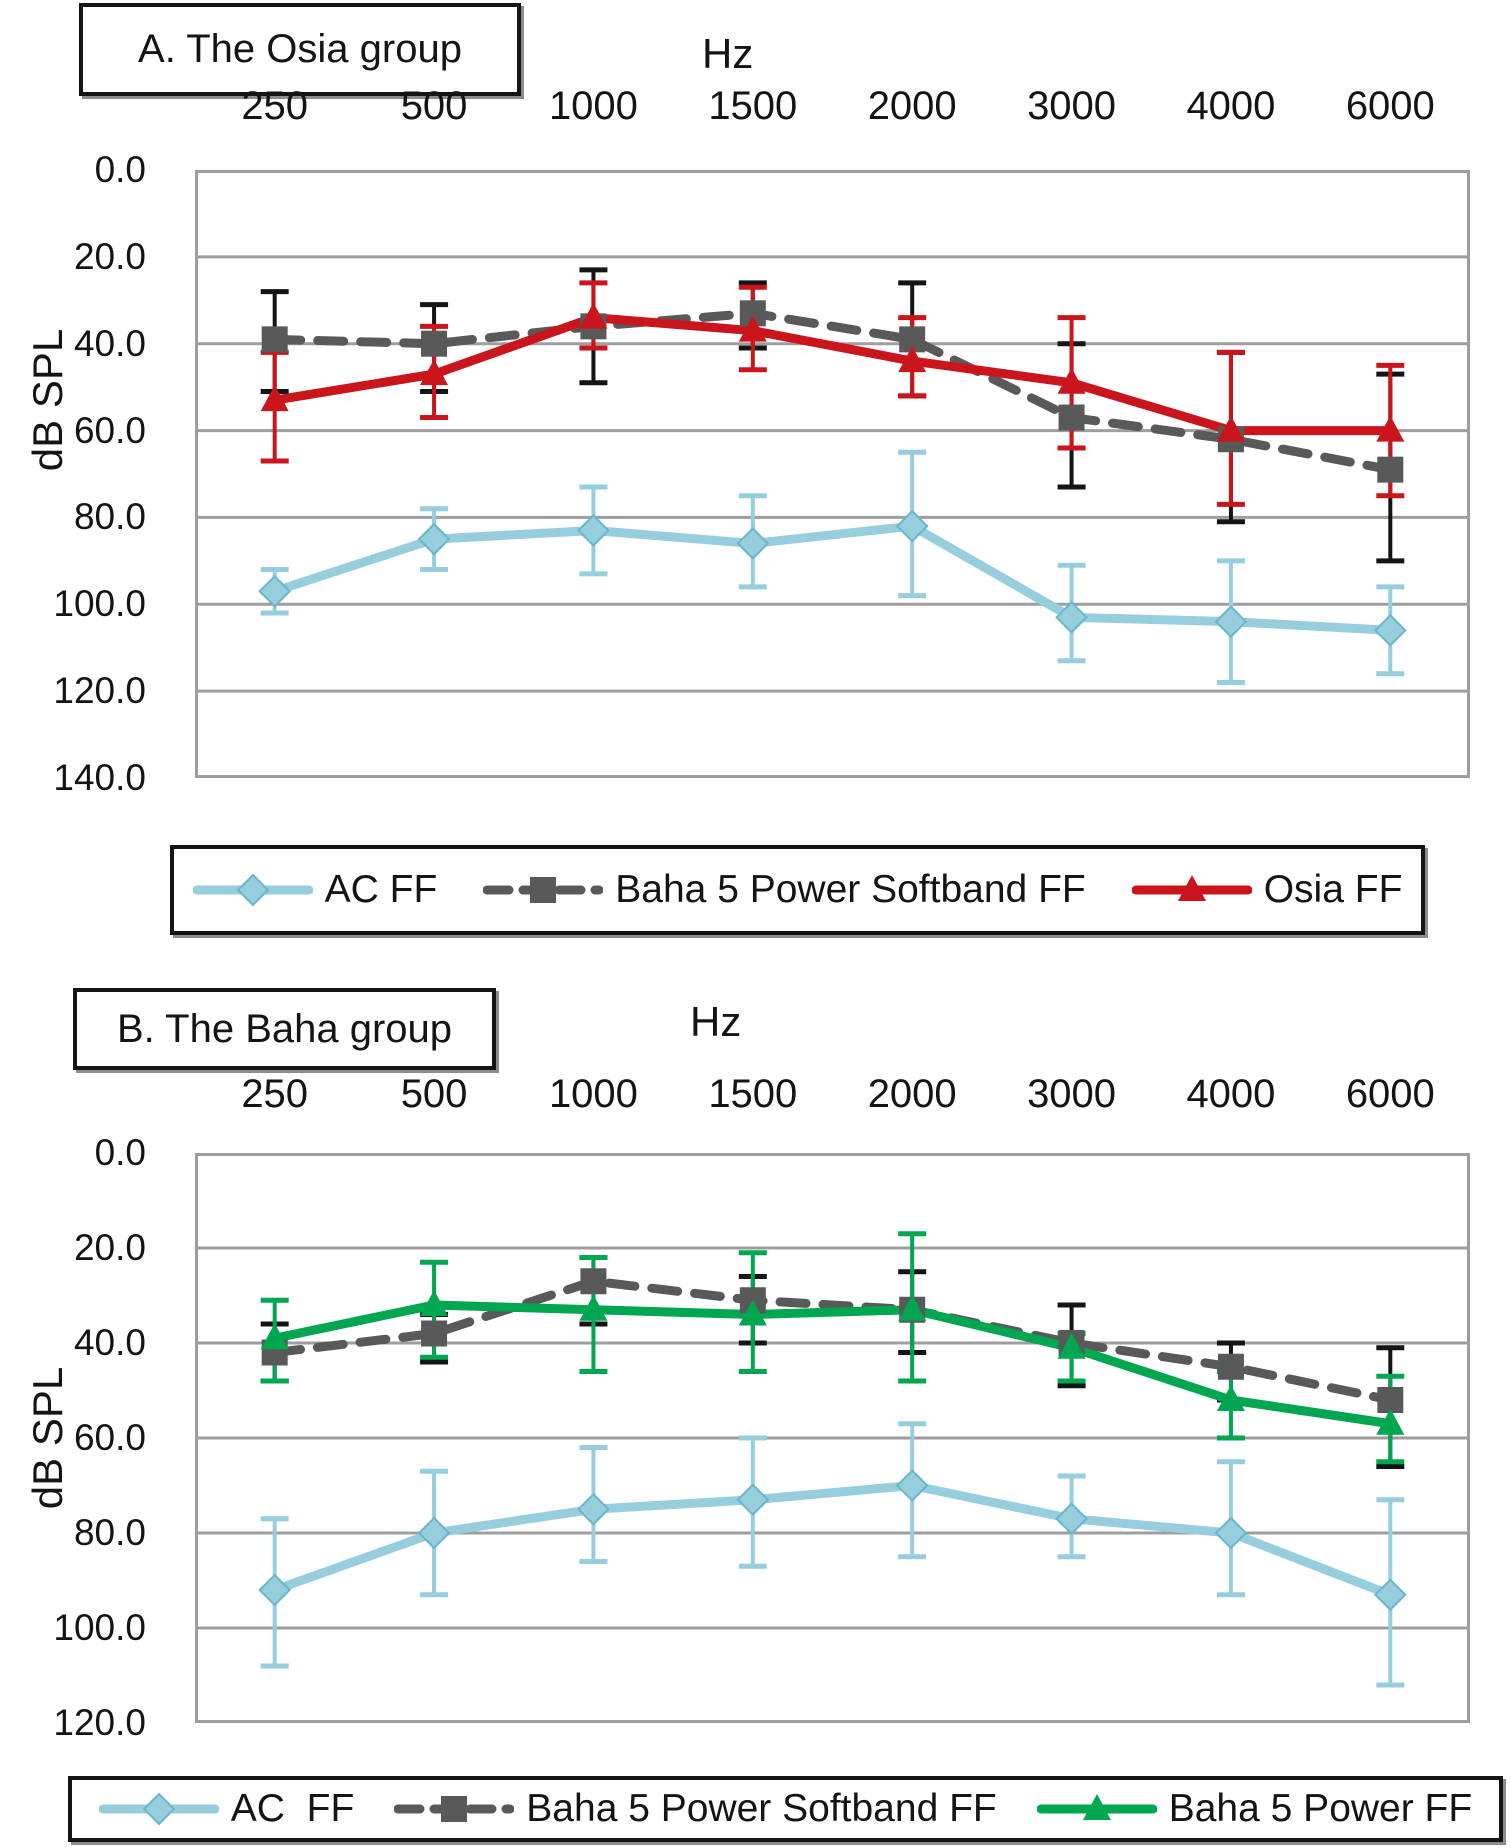 This screenshot has height=1848, width=1511. I want to click on panel-b-title-box: B. The Baha group, so click(284, 1029).